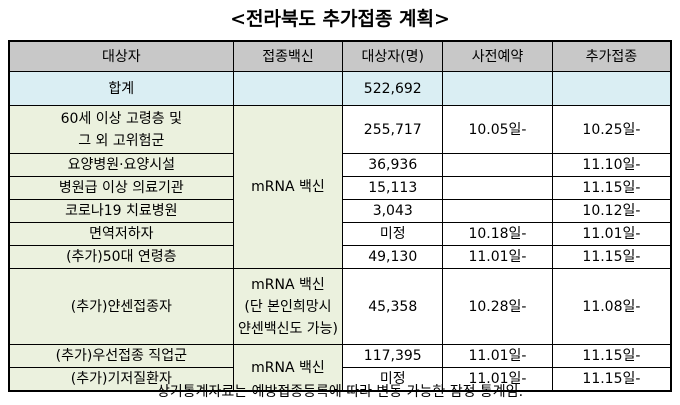 The image size is (680, 405). I want to click on target: 병원급 이상 의료기관, so click(121, 188).